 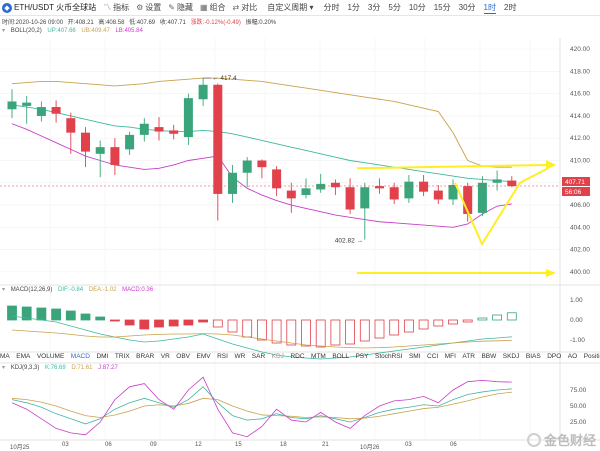 I want to click on high-annotation: ← 417.4, so click(x=224, y=78).